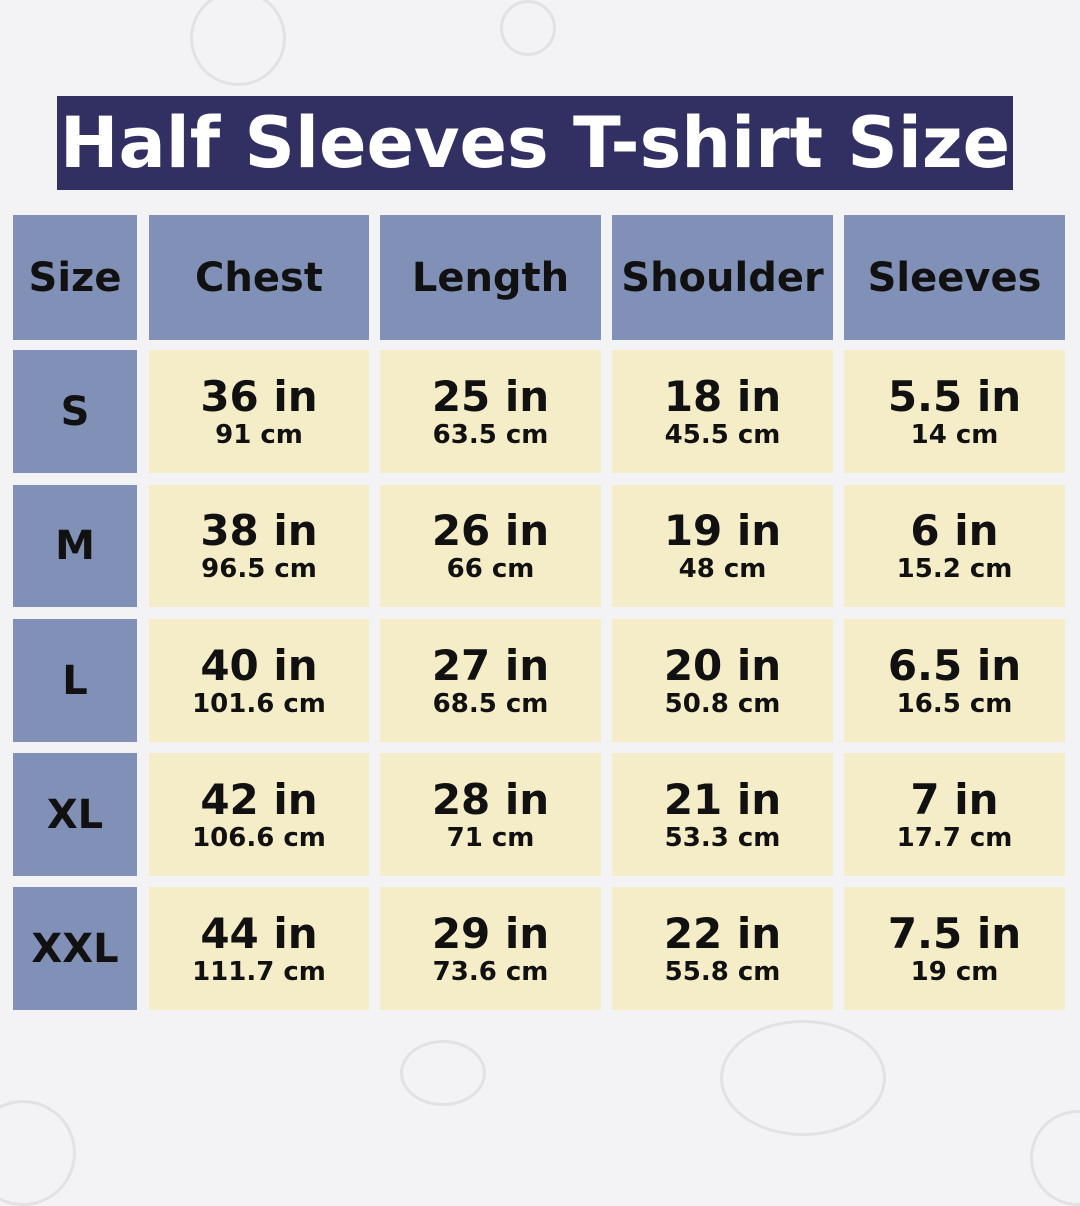 The height and width of the screenshot is (1206, 1080). I want to click on inches-value: 27 in, so click(490, 665).